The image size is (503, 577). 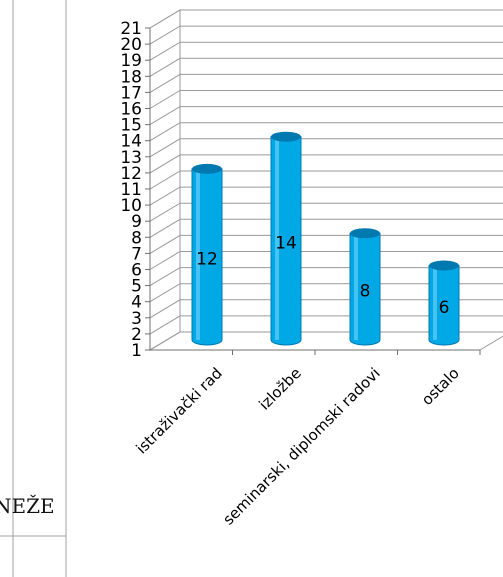 I want to click on bar: 8, so click(x=365, y=287).